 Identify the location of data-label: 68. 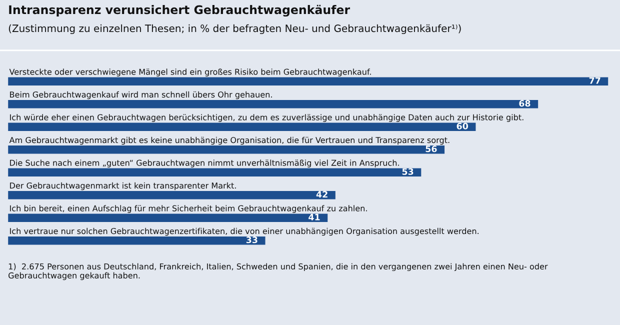
(524, 103).